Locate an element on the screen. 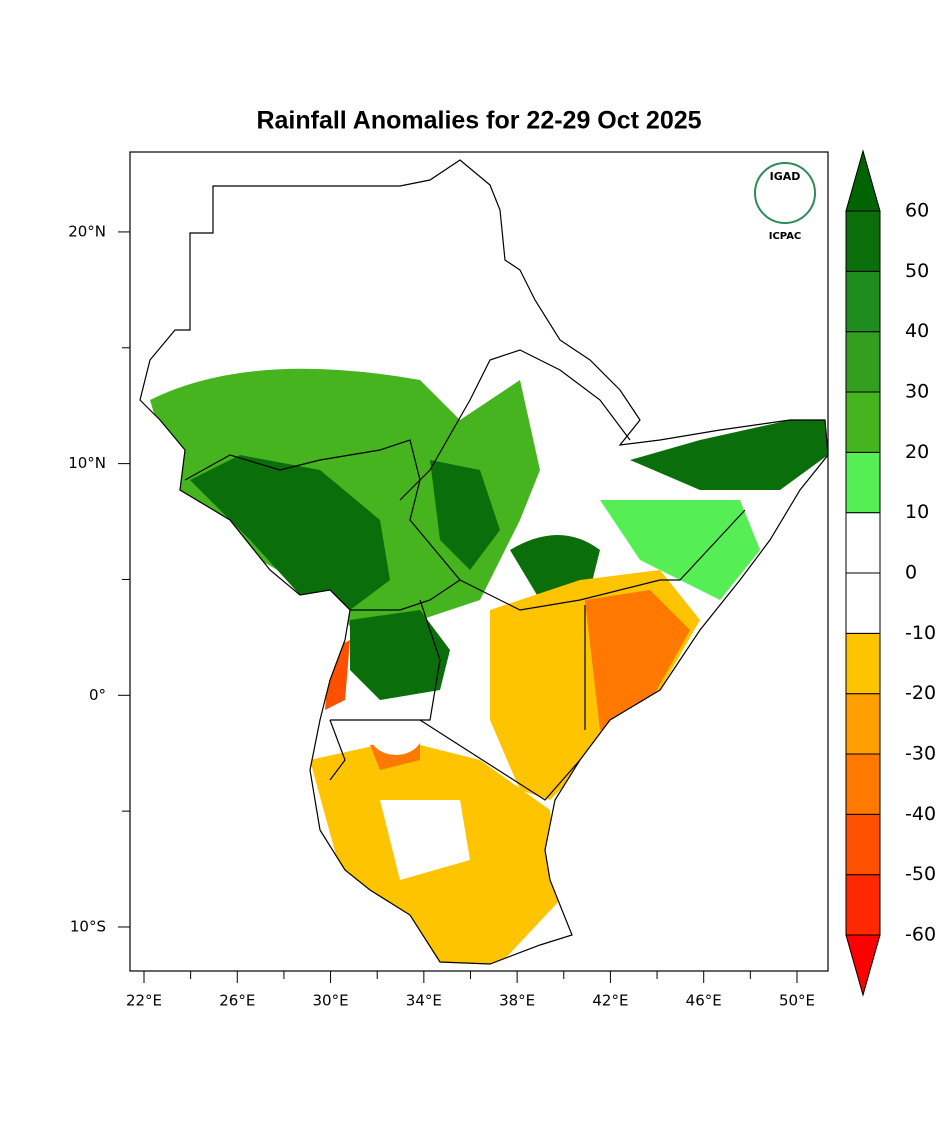 The height and width of the screenshot is (1129, 938). x-tick-label: 42°E is located at coordinates (610, 1001).